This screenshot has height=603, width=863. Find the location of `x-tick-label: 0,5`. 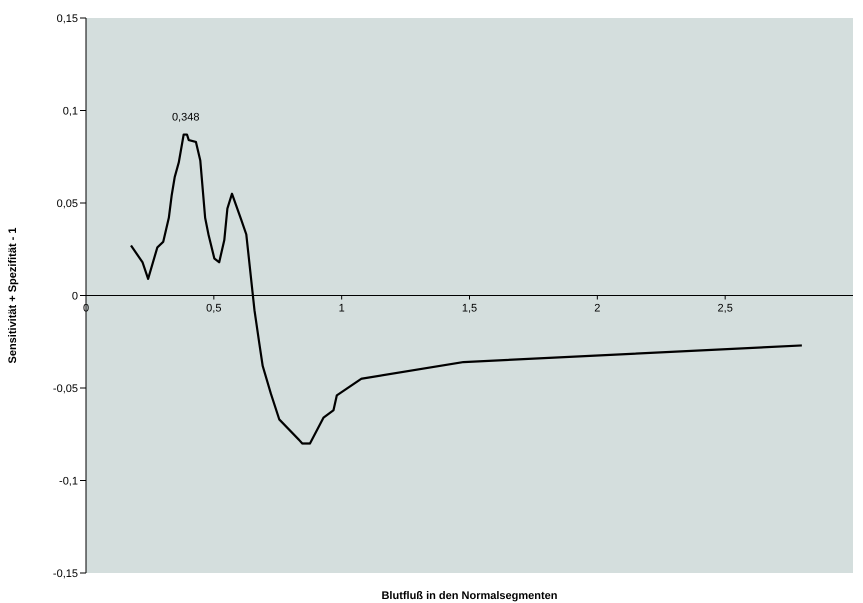

x-tick-label: 0,5 is located at coordinates (214, 308).